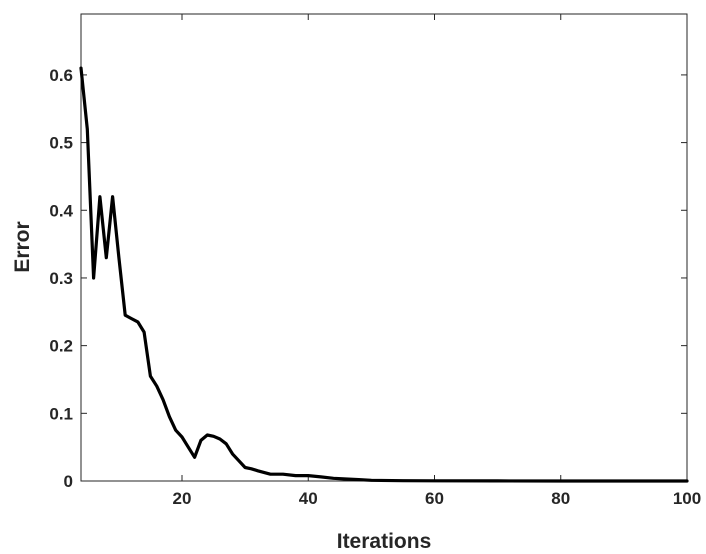 Image resolution: width=706 pixels, height=554 pixels. Describe the element at coordinates (22, 246) in the screenshot. I see `y-axis-title: Error` at that location.